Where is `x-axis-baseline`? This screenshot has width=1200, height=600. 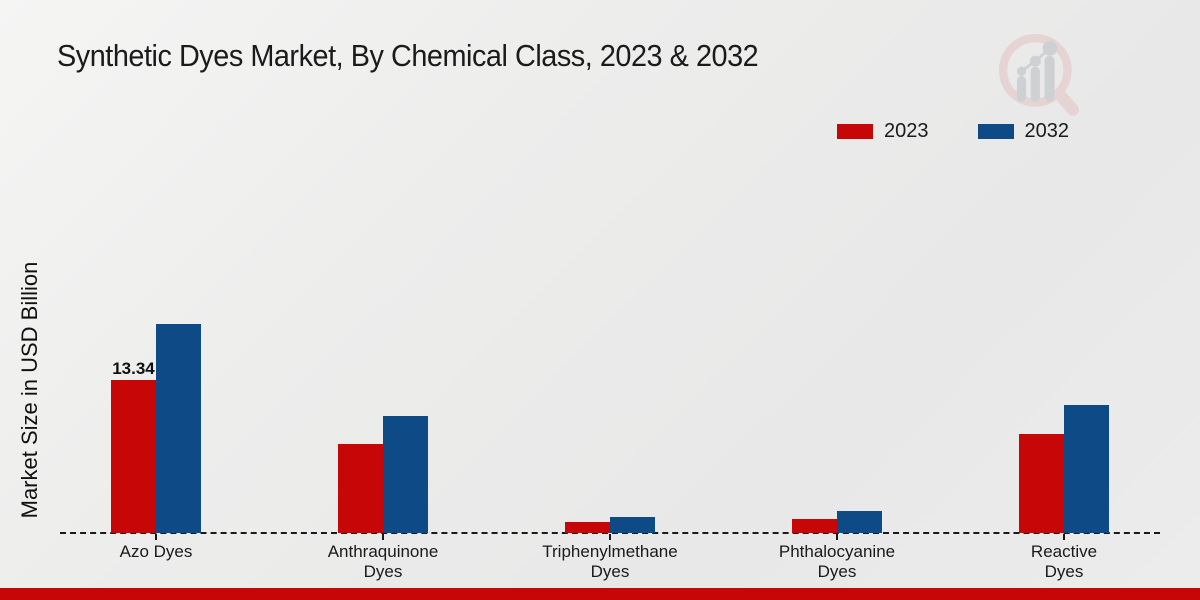
x-axis-baseline is located at coordinates (610, 533).